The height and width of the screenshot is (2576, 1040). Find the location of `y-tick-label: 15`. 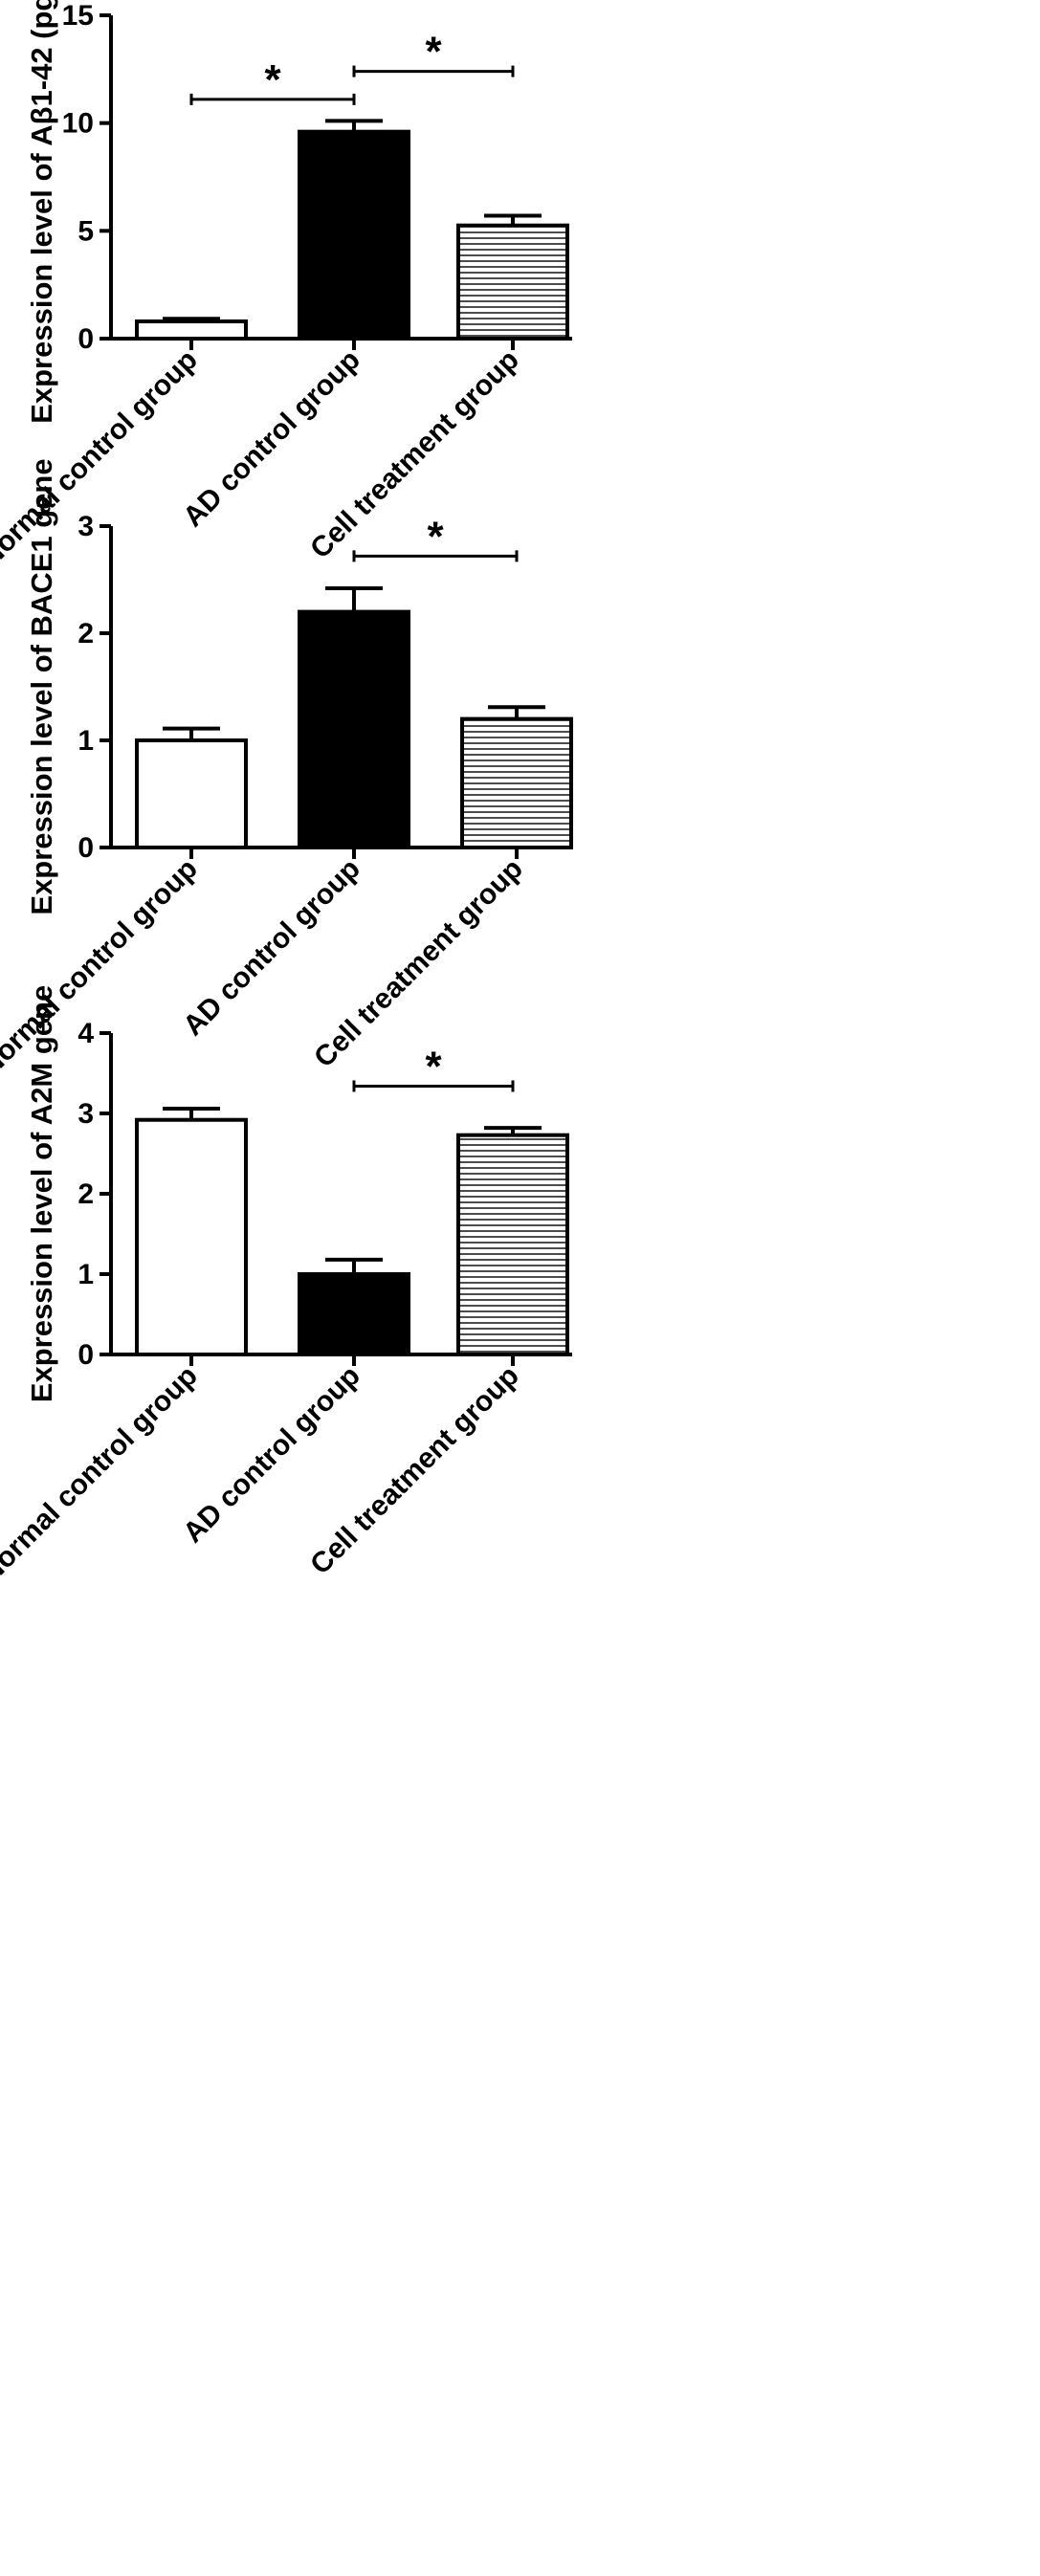

y-tick-label: 15 is located at coordinates (78, 16).